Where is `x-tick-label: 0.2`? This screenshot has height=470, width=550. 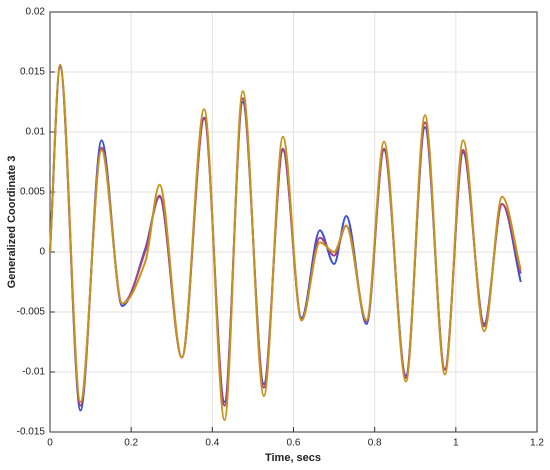
x-tick-label: 0.2 is located at coordinates (131, 443).